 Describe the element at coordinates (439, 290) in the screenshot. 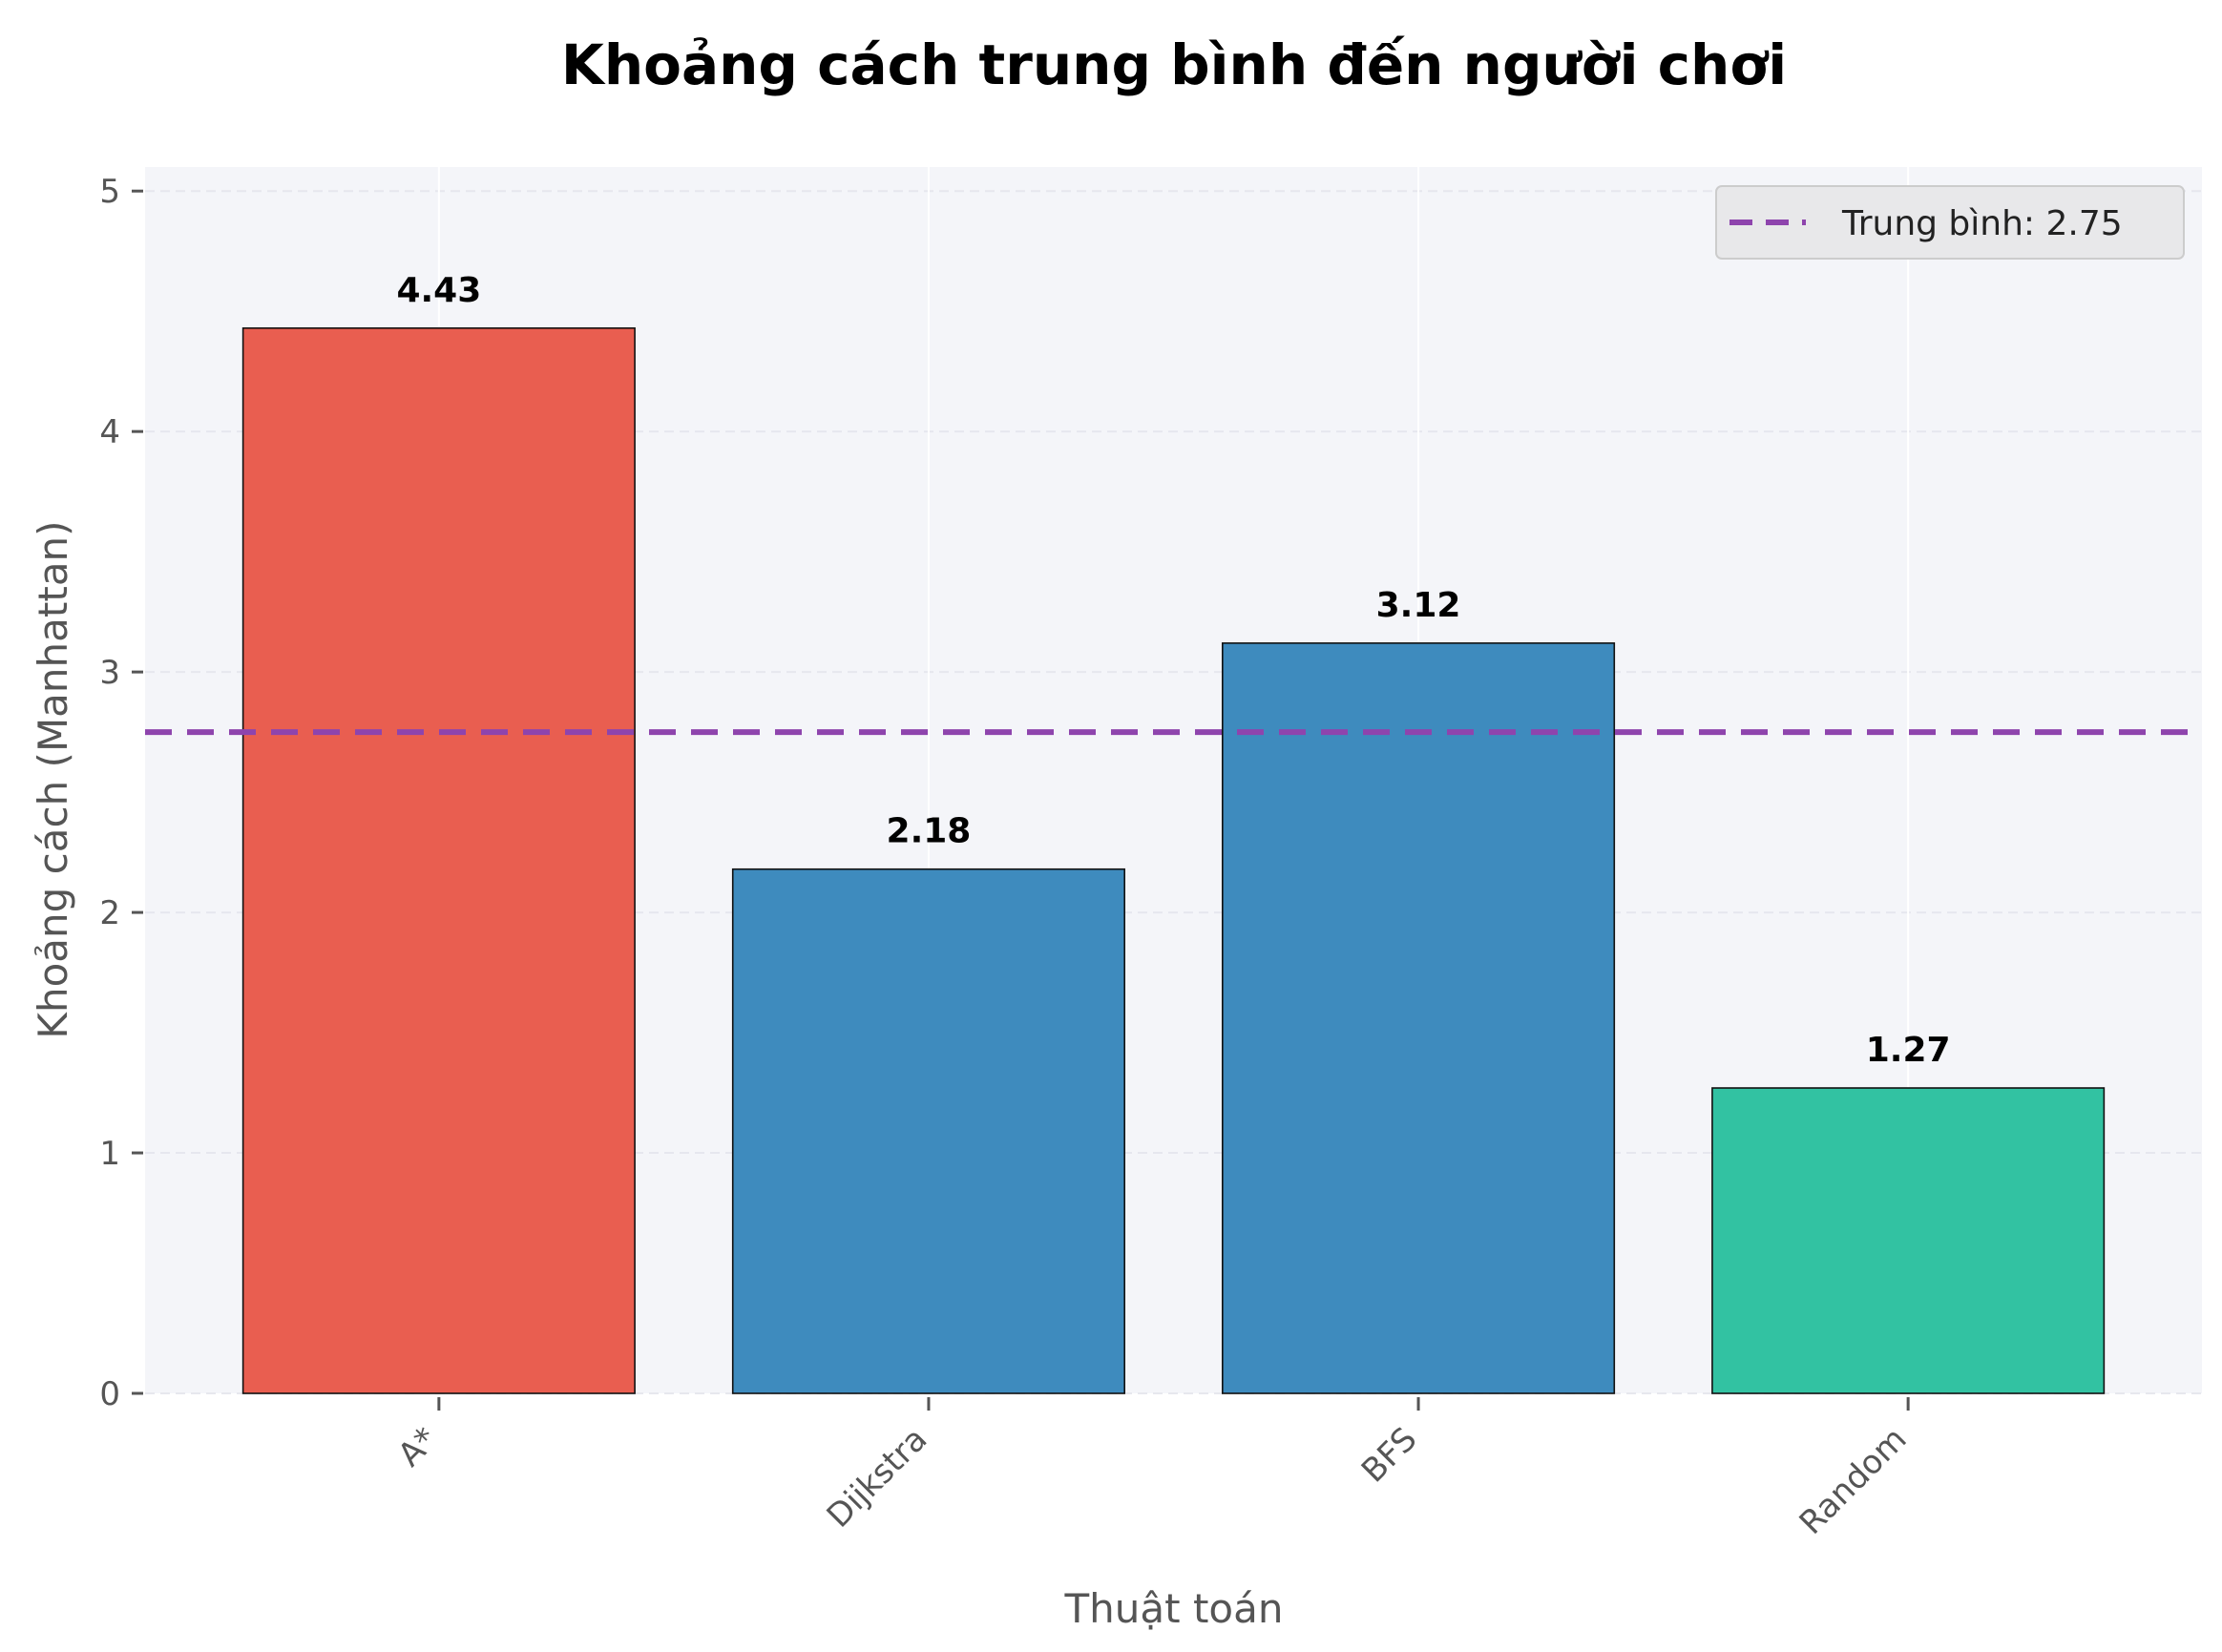

I see `bar-value-label: 4.43` at that location.